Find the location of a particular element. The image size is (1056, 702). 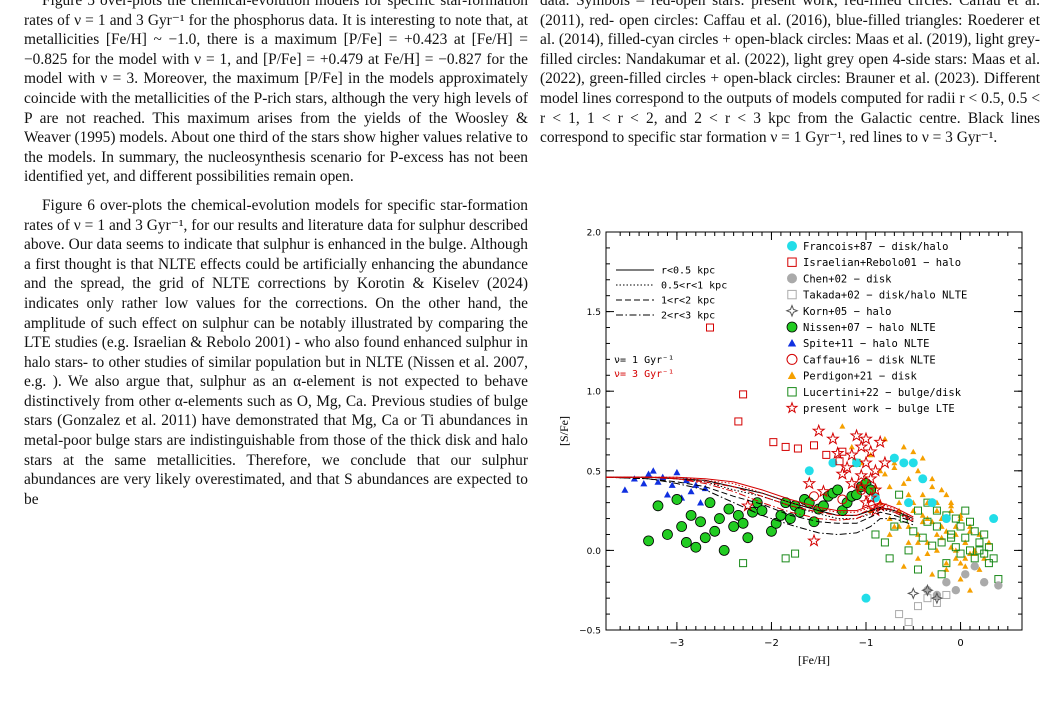

legend-label: Lucertini+22 − bulge/disk is located at coordinates (882, 393).